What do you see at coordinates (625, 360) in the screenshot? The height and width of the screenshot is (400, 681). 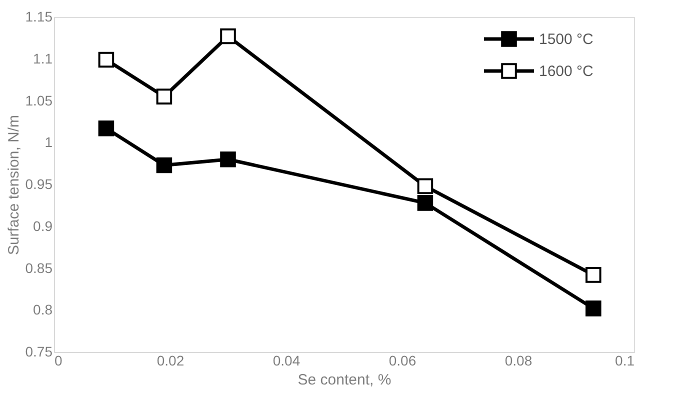 I see `x-tick-label: 0.1` at bounding box center [625, 360].